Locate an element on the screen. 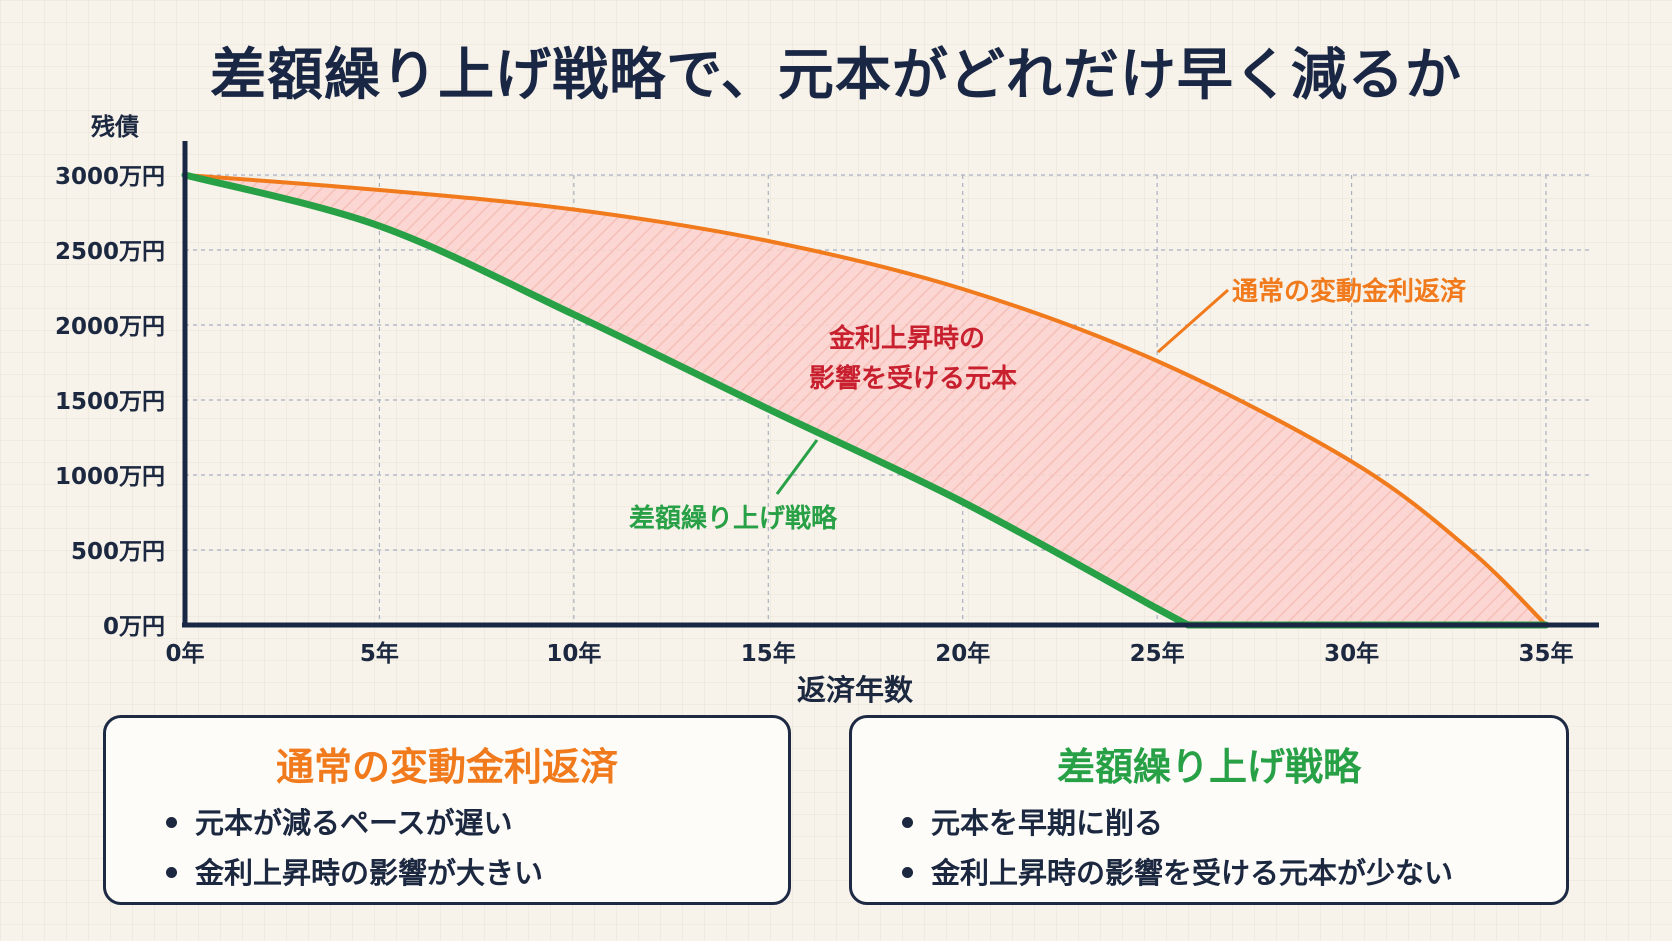  list-item-text: 金利上昇時の影響を受ける元本が少ない is located at coordinates (1192, 873).